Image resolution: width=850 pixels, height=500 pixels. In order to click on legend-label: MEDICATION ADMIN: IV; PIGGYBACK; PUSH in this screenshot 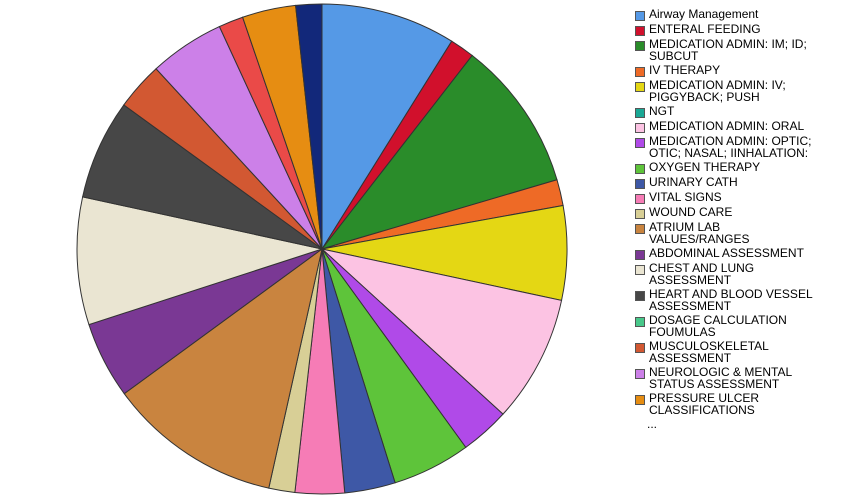, I will do `click(717, 91)`.